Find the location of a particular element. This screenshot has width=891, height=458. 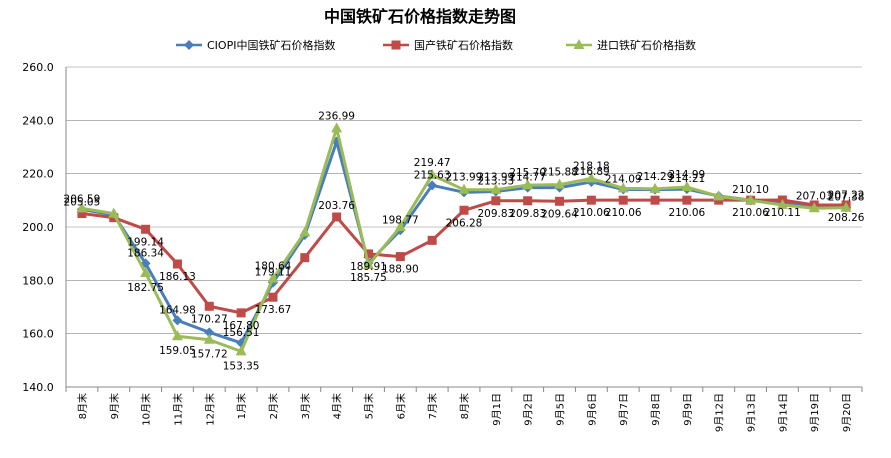

data-label: 198.77 is located at coordinates (400, 220).